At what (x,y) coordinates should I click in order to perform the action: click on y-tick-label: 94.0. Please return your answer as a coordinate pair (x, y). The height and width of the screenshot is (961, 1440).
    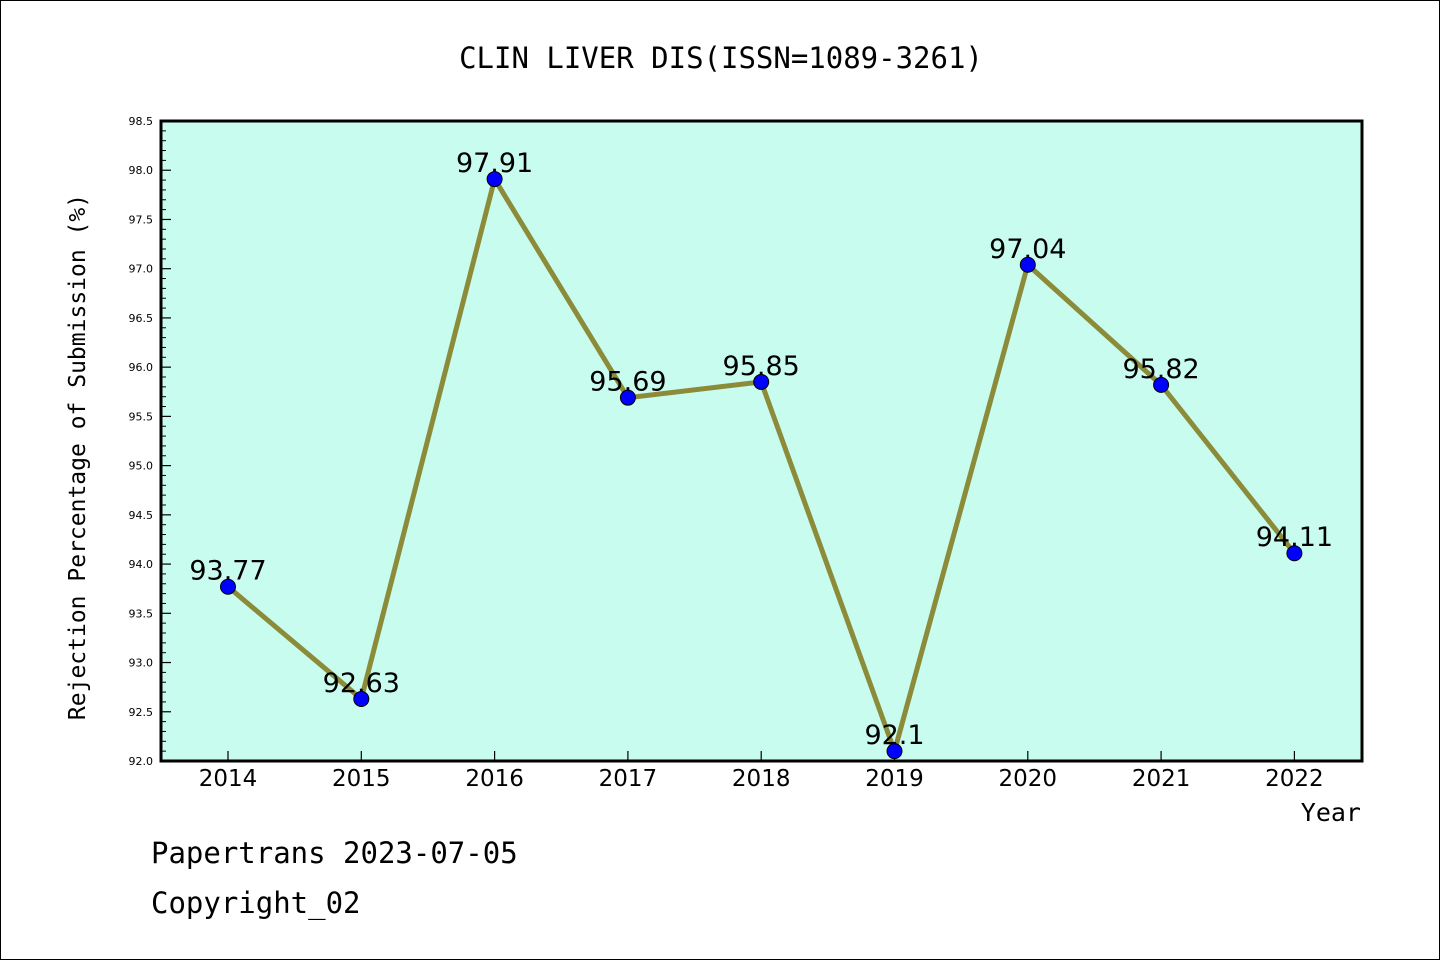
    Looking at the image, I should click on (141, 564).